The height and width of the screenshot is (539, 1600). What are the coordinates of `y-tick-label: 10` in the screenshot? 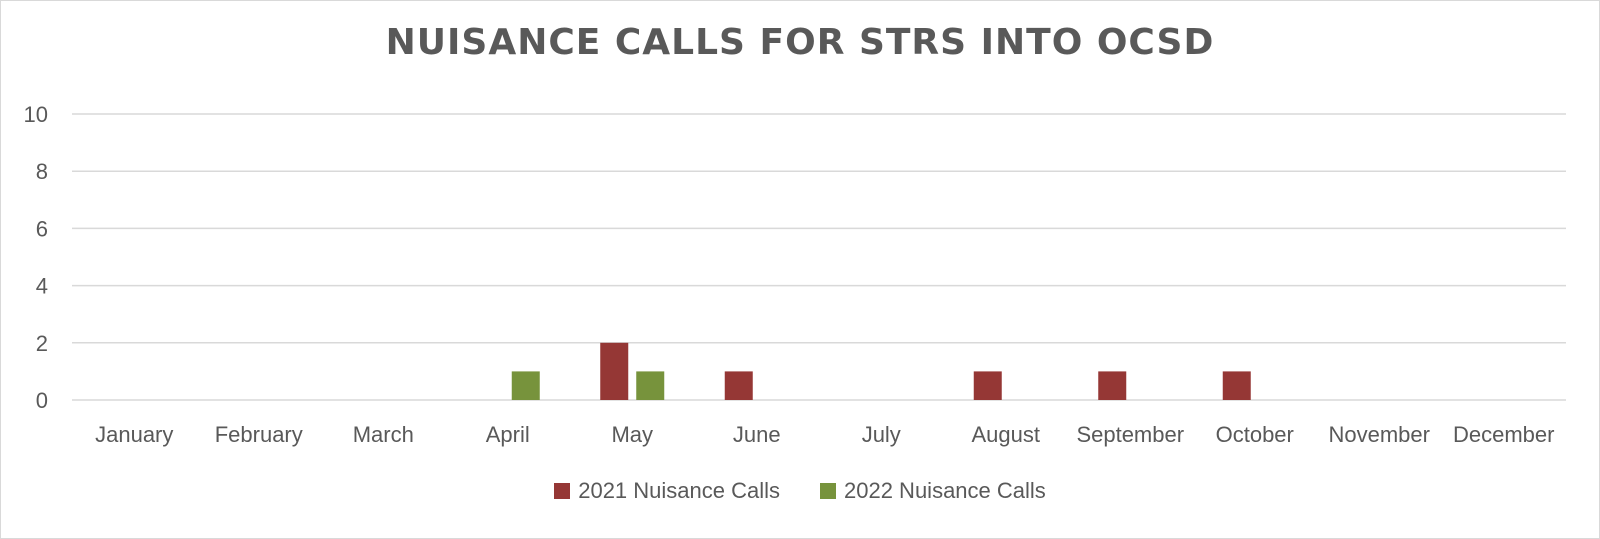 It's located at (36, 114).